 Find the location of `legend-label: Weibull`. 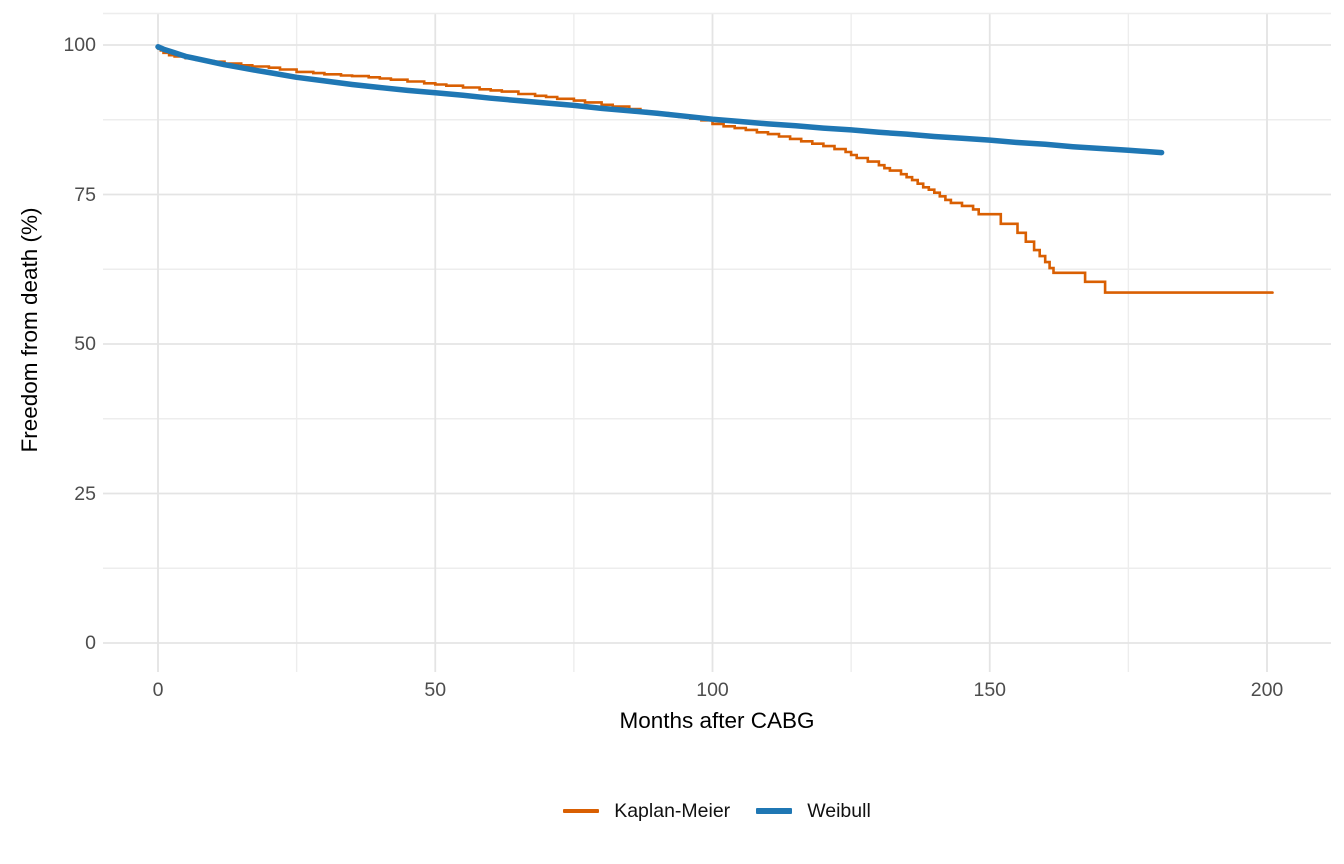

legend-label: Weibull is located at coordinates (839, 811).